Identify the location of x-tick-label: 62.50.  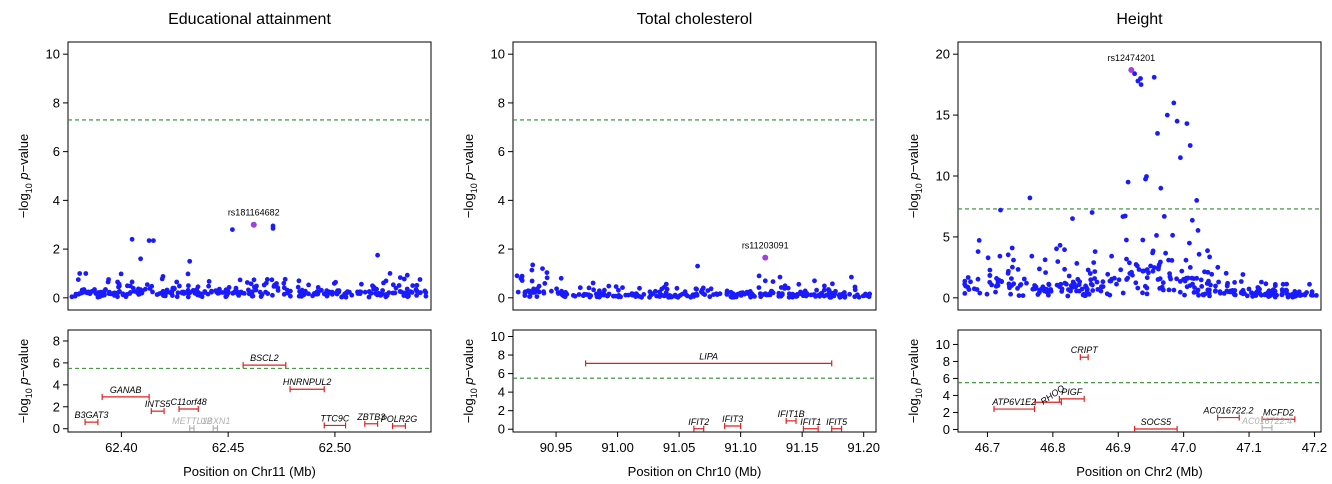
(335, 447).